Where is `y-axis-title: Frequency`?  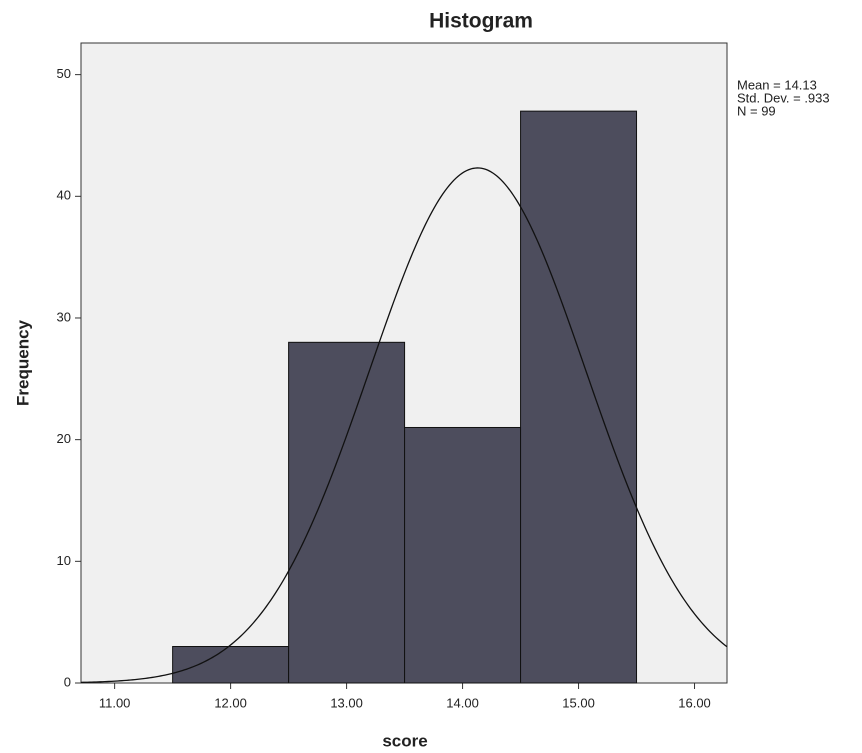
y-axis-title: Frequency is located at coordinates (22, 362).